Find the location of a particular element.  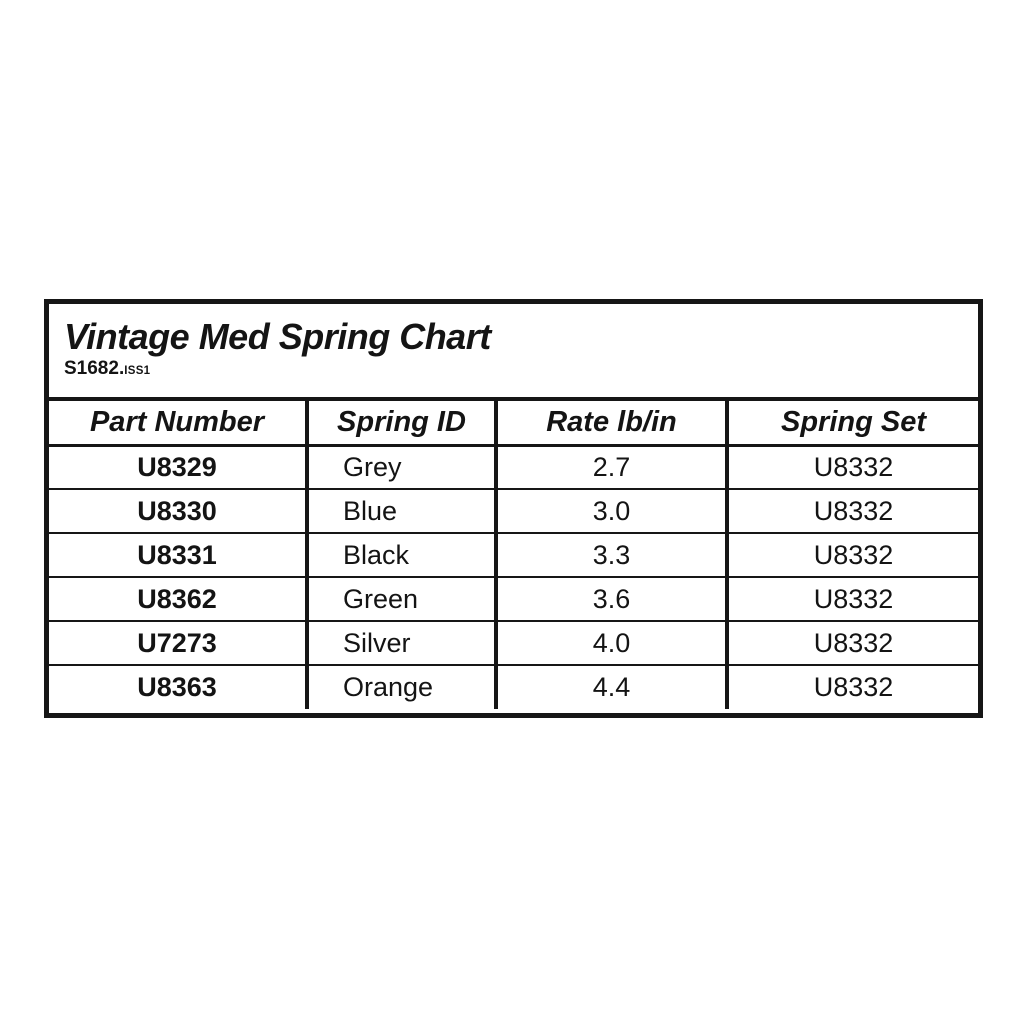

column-header-part-number: Part Number is located at coordinates (178, 424).